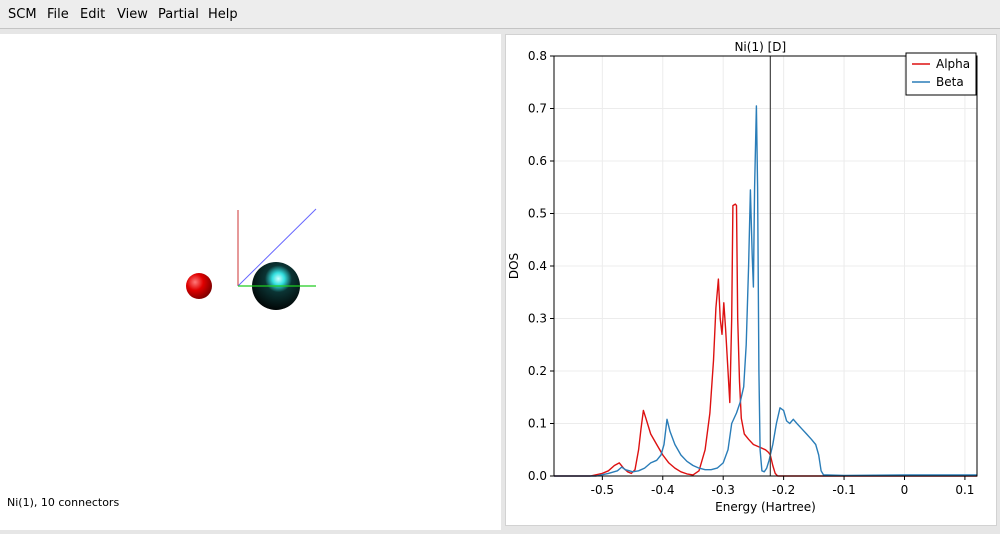 This screenshot has height=534, width=1000. I want to click on menu-partial: Partial, so click(178, 14).